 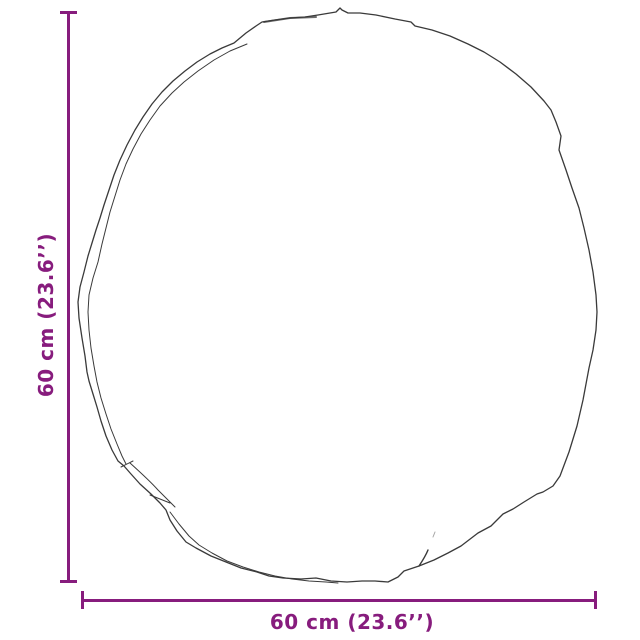 What do you see at coordinates (423, 558) in the screenshot?
I see `crease-mark` at bounding box center [423, 558].